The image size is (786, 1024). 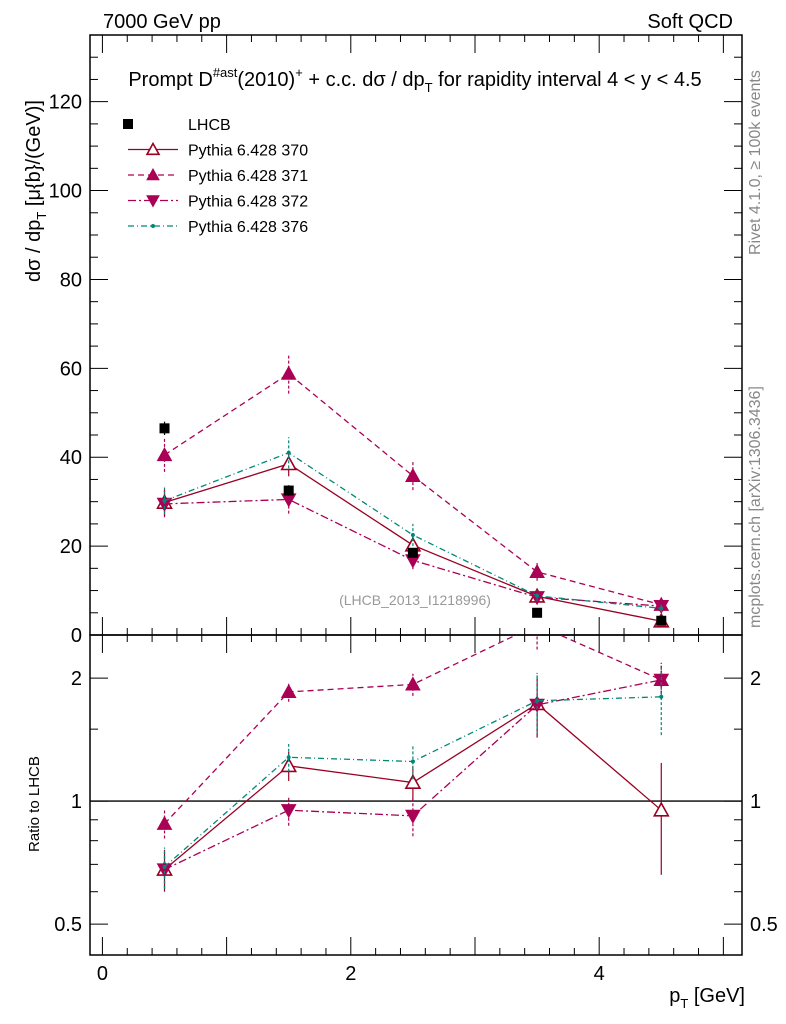 What do you see at coordinates (34, 251) in the screenshot?
I see `ylabel-main: dσ / dp` at bounding box center [34, 251].